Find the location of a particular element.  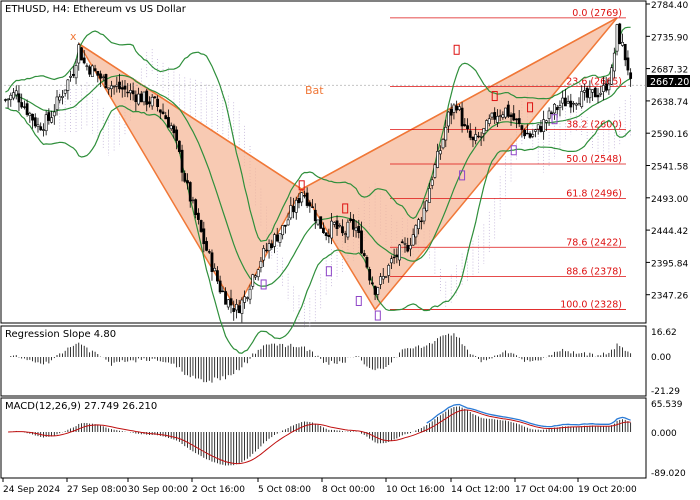

x-tick-label: 5 Oct 08:00 is located at coordinates (284, 490).